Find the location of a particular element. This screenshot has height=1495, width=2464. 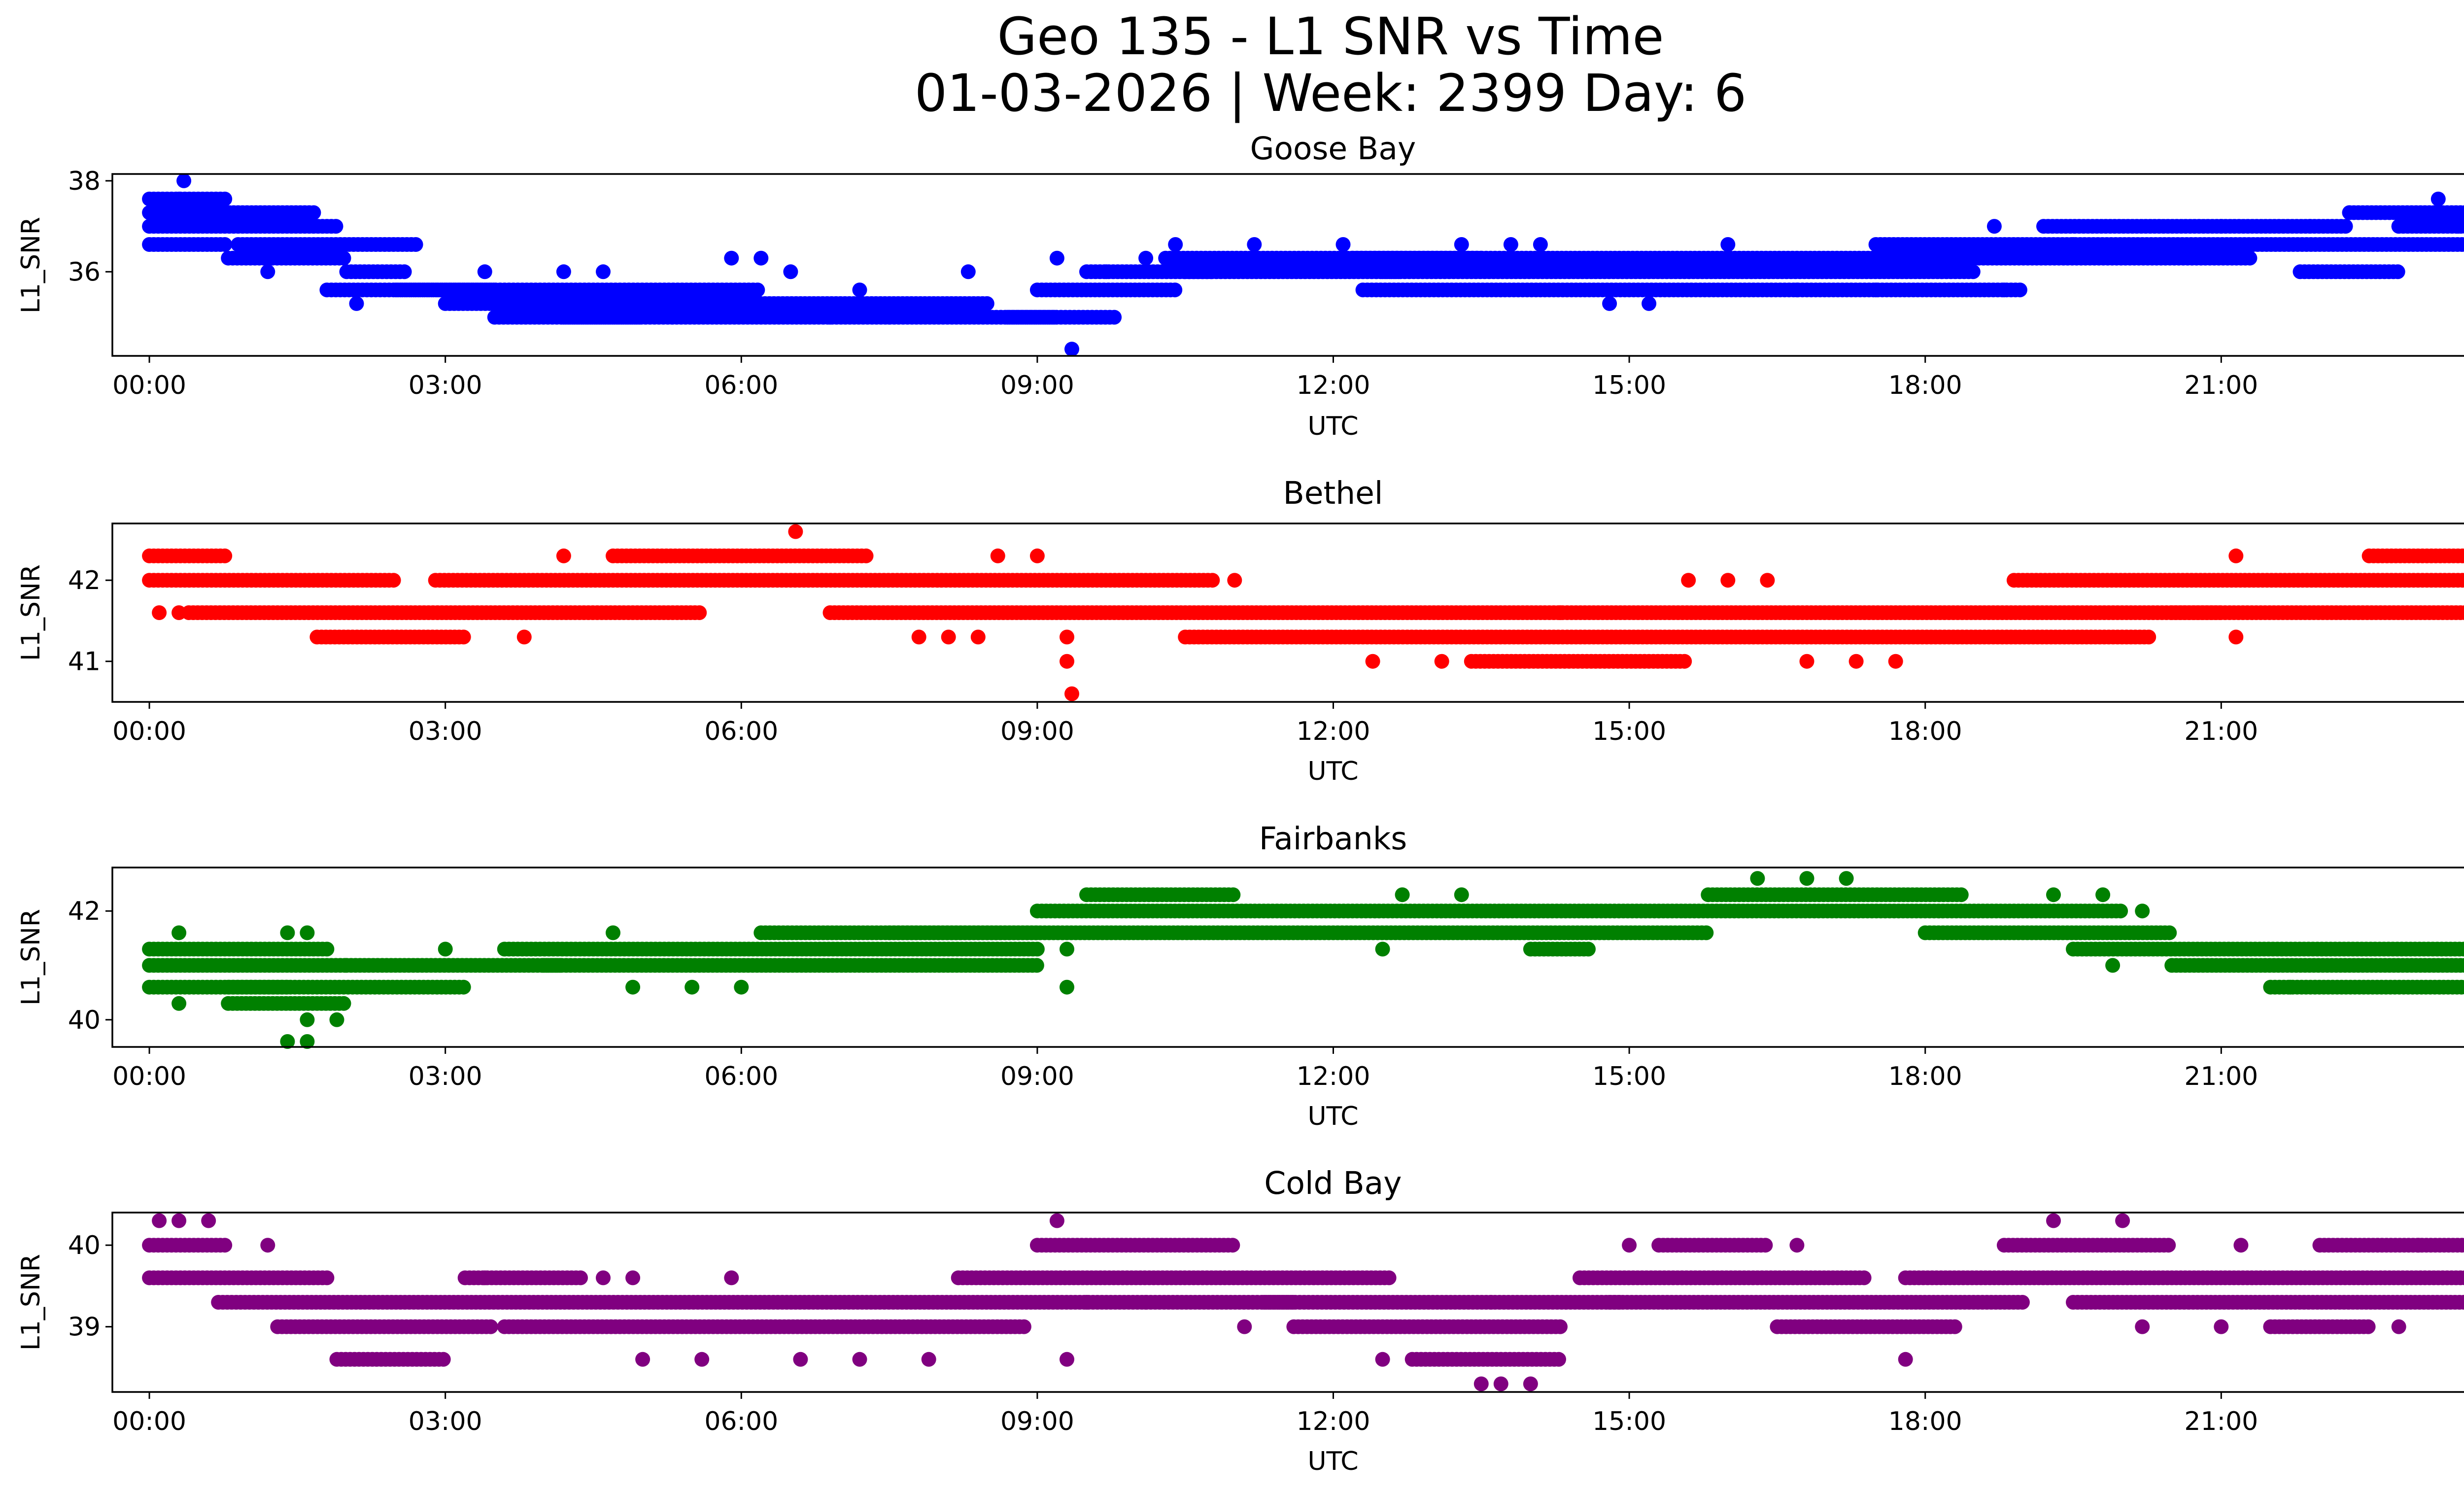

cold-bay-data-points is located at coordinates (1303, 1302).